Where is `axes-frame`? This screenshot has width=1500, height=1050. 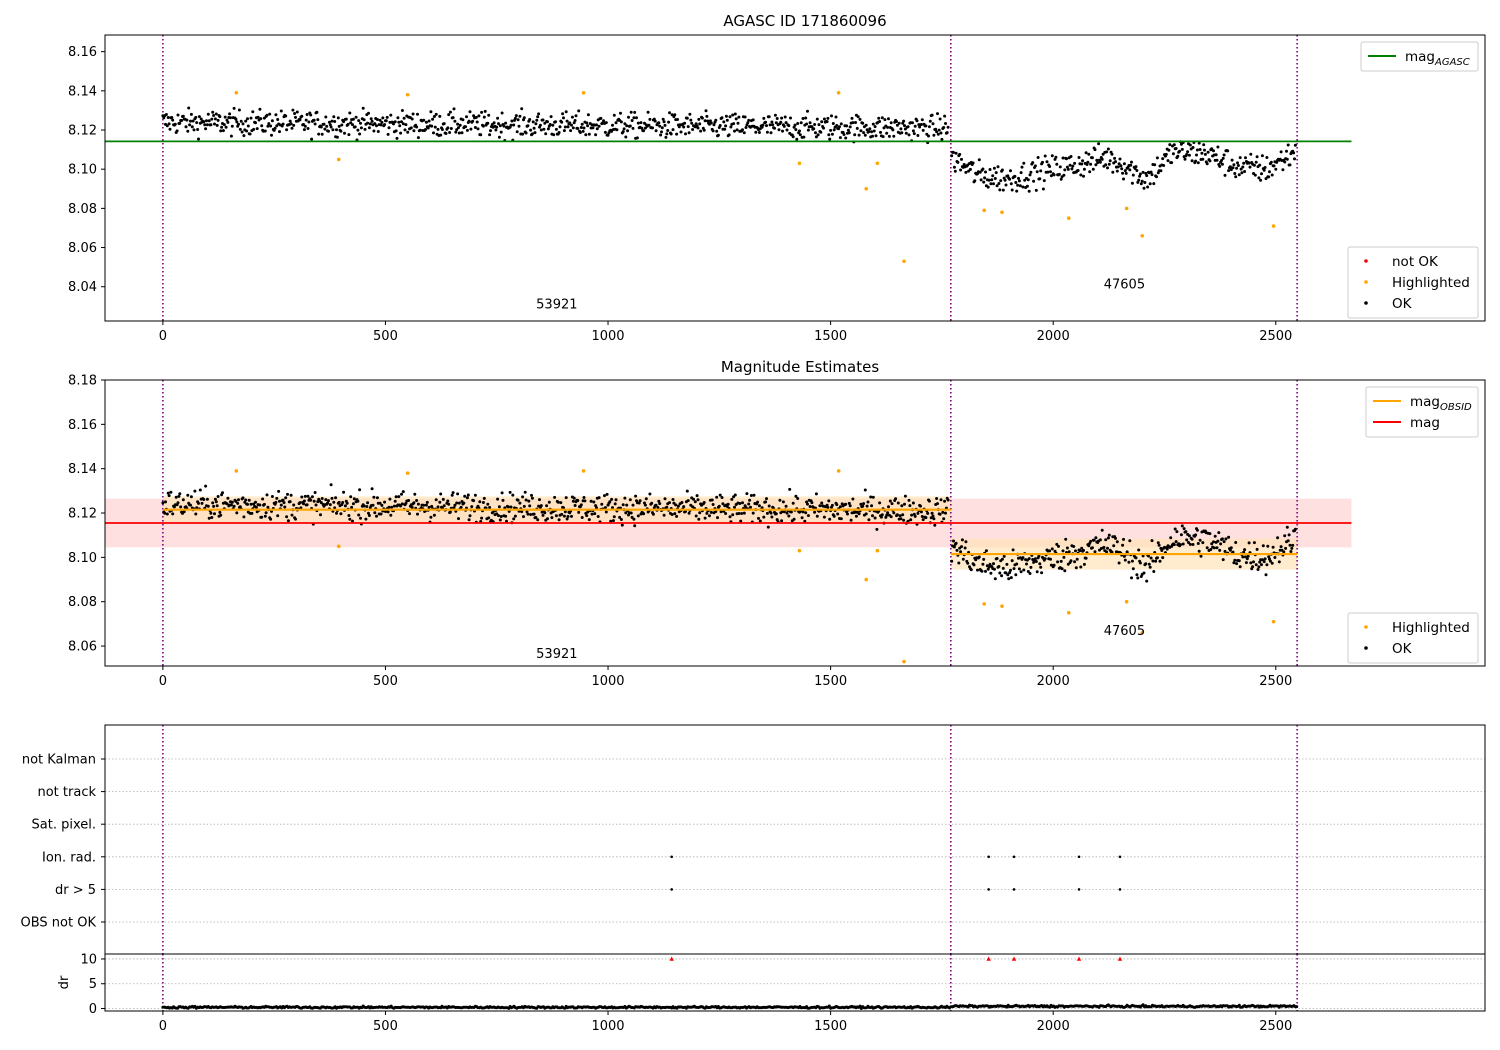 axes-frame is located at coordinates (795, 982).